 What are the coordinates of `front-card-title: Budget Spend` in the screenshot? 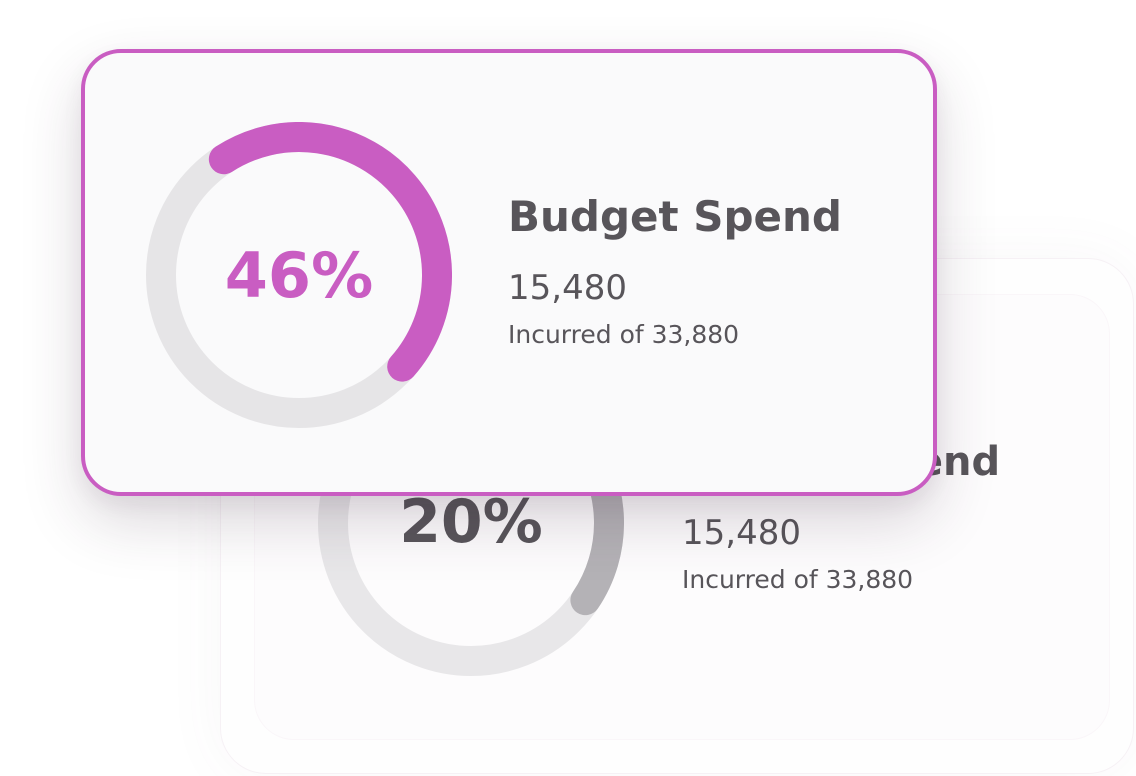 It's located at (675, 216).